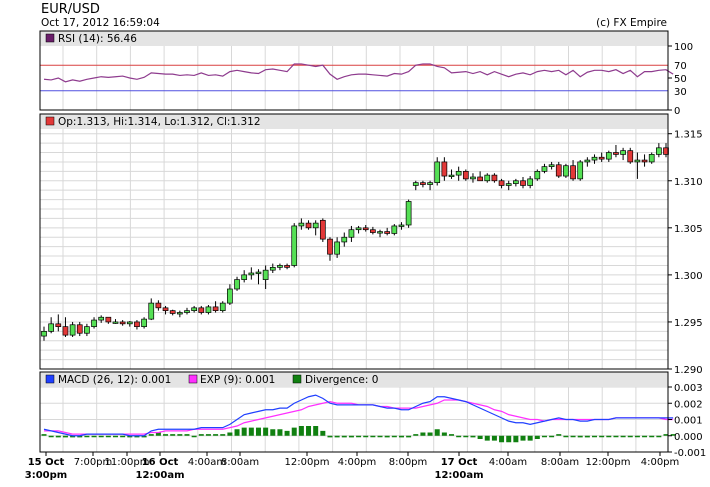 The image size is (710, 487). Describe the element at coordinates (560, 462) in the screenshot. I see `time-tick-label: 8:00am` at that location.